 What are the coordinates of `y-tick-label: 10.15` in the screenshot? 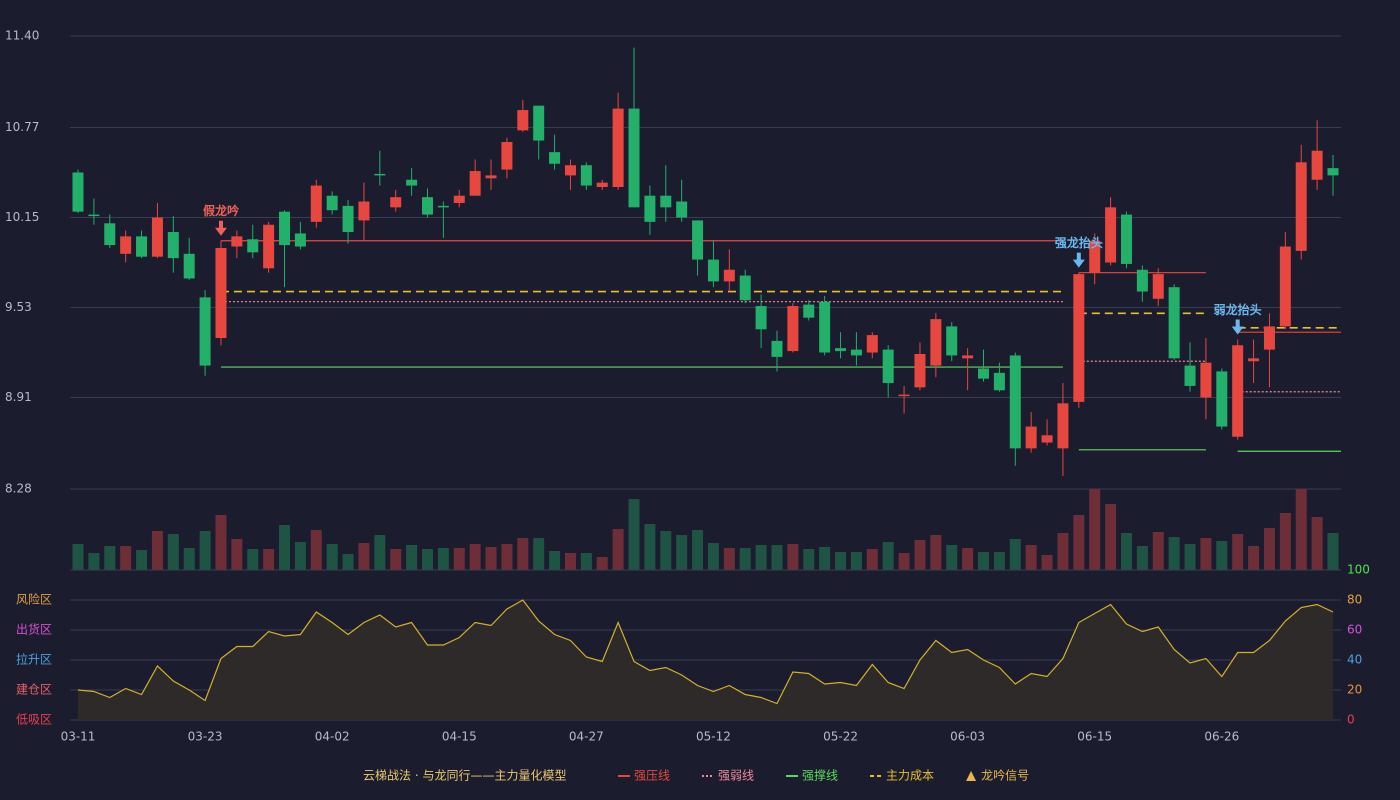 It's located at (22, 217).